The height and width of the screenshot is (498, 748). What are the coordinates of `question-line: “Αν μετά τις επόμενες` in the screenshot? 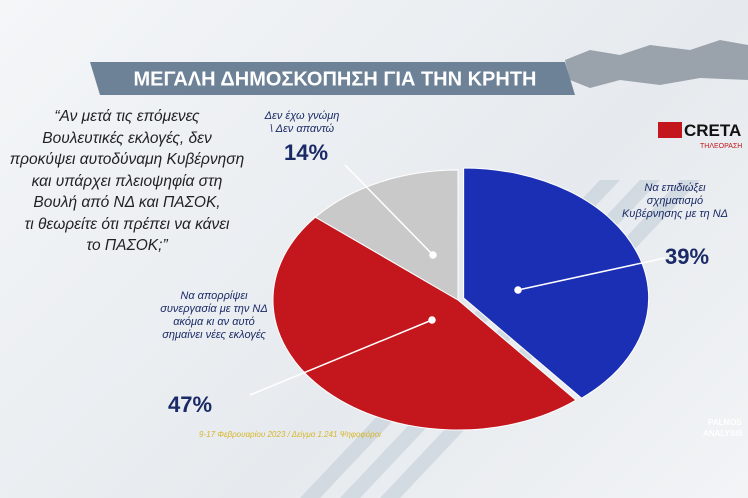 It's located at (127, 116).